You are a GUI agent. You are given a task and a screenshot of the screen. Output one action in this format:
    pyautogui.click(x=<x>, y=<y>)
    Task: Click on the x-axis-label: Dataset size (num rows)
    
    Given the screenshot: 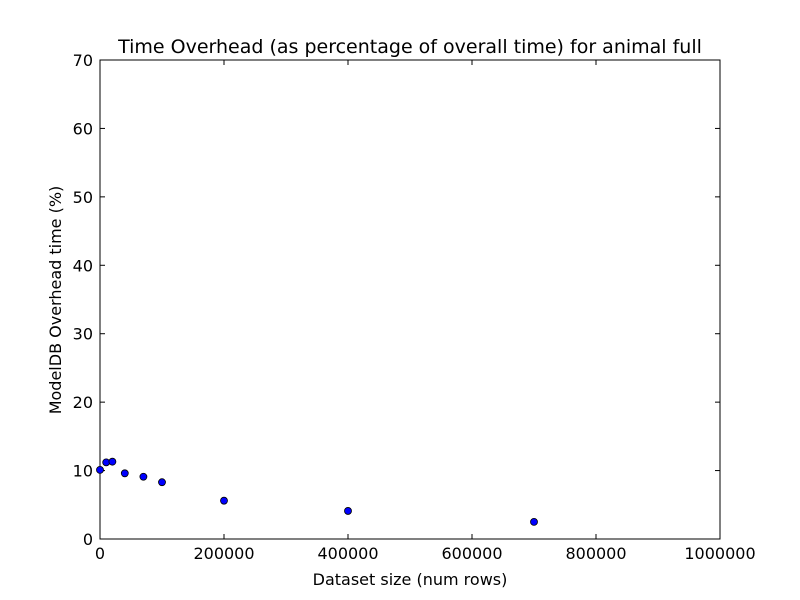 What is the action you would take?
    pyautogui.click(x=410, y=579)
    